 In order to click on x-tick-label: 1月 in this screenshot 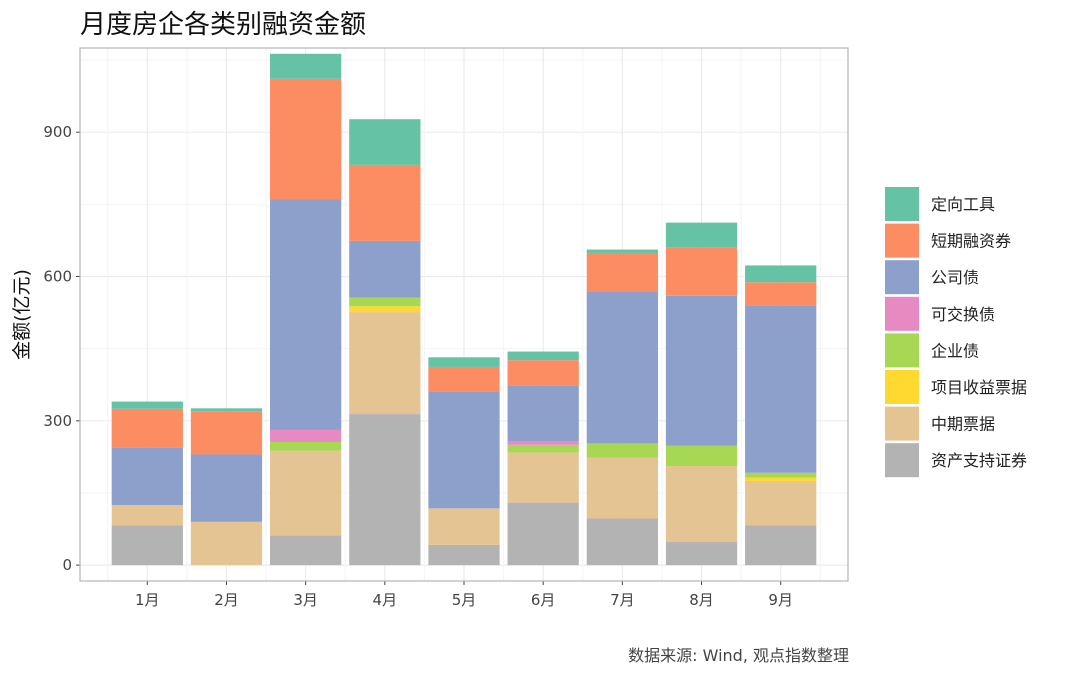, I will do `click(147, 600)`.